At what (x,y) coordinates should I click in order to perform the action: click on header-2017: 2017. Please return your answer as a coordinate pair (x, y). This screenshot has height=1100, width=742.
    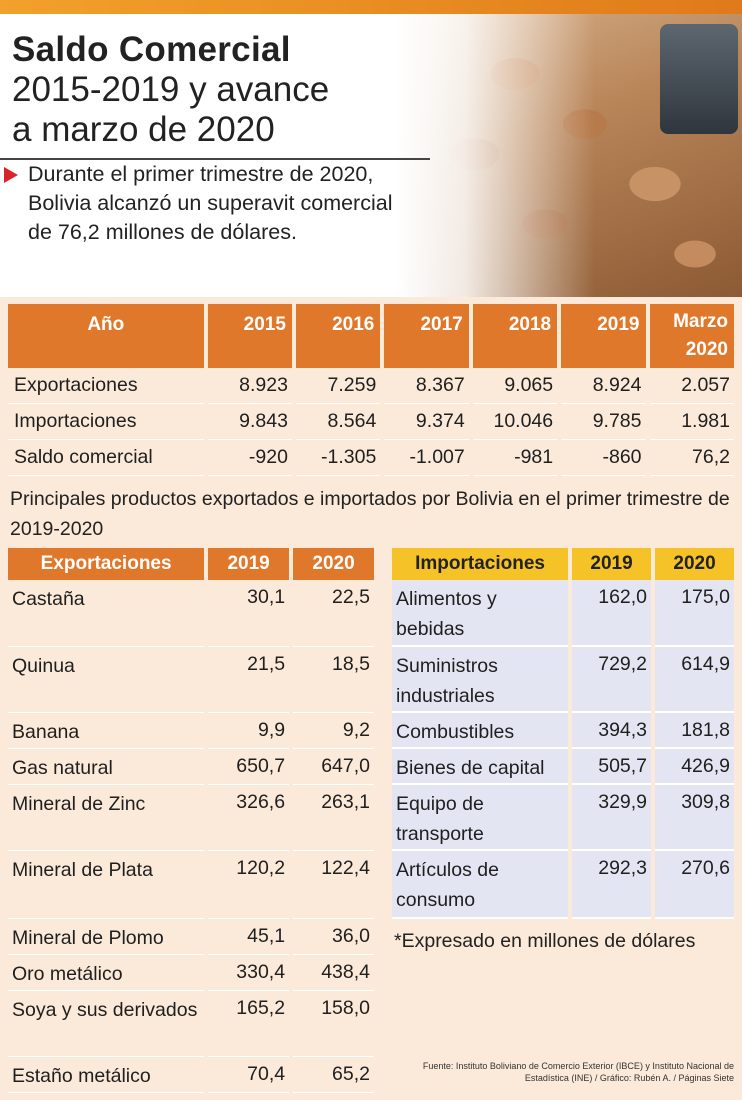
    Looking at the image, I should click on (426, 336).